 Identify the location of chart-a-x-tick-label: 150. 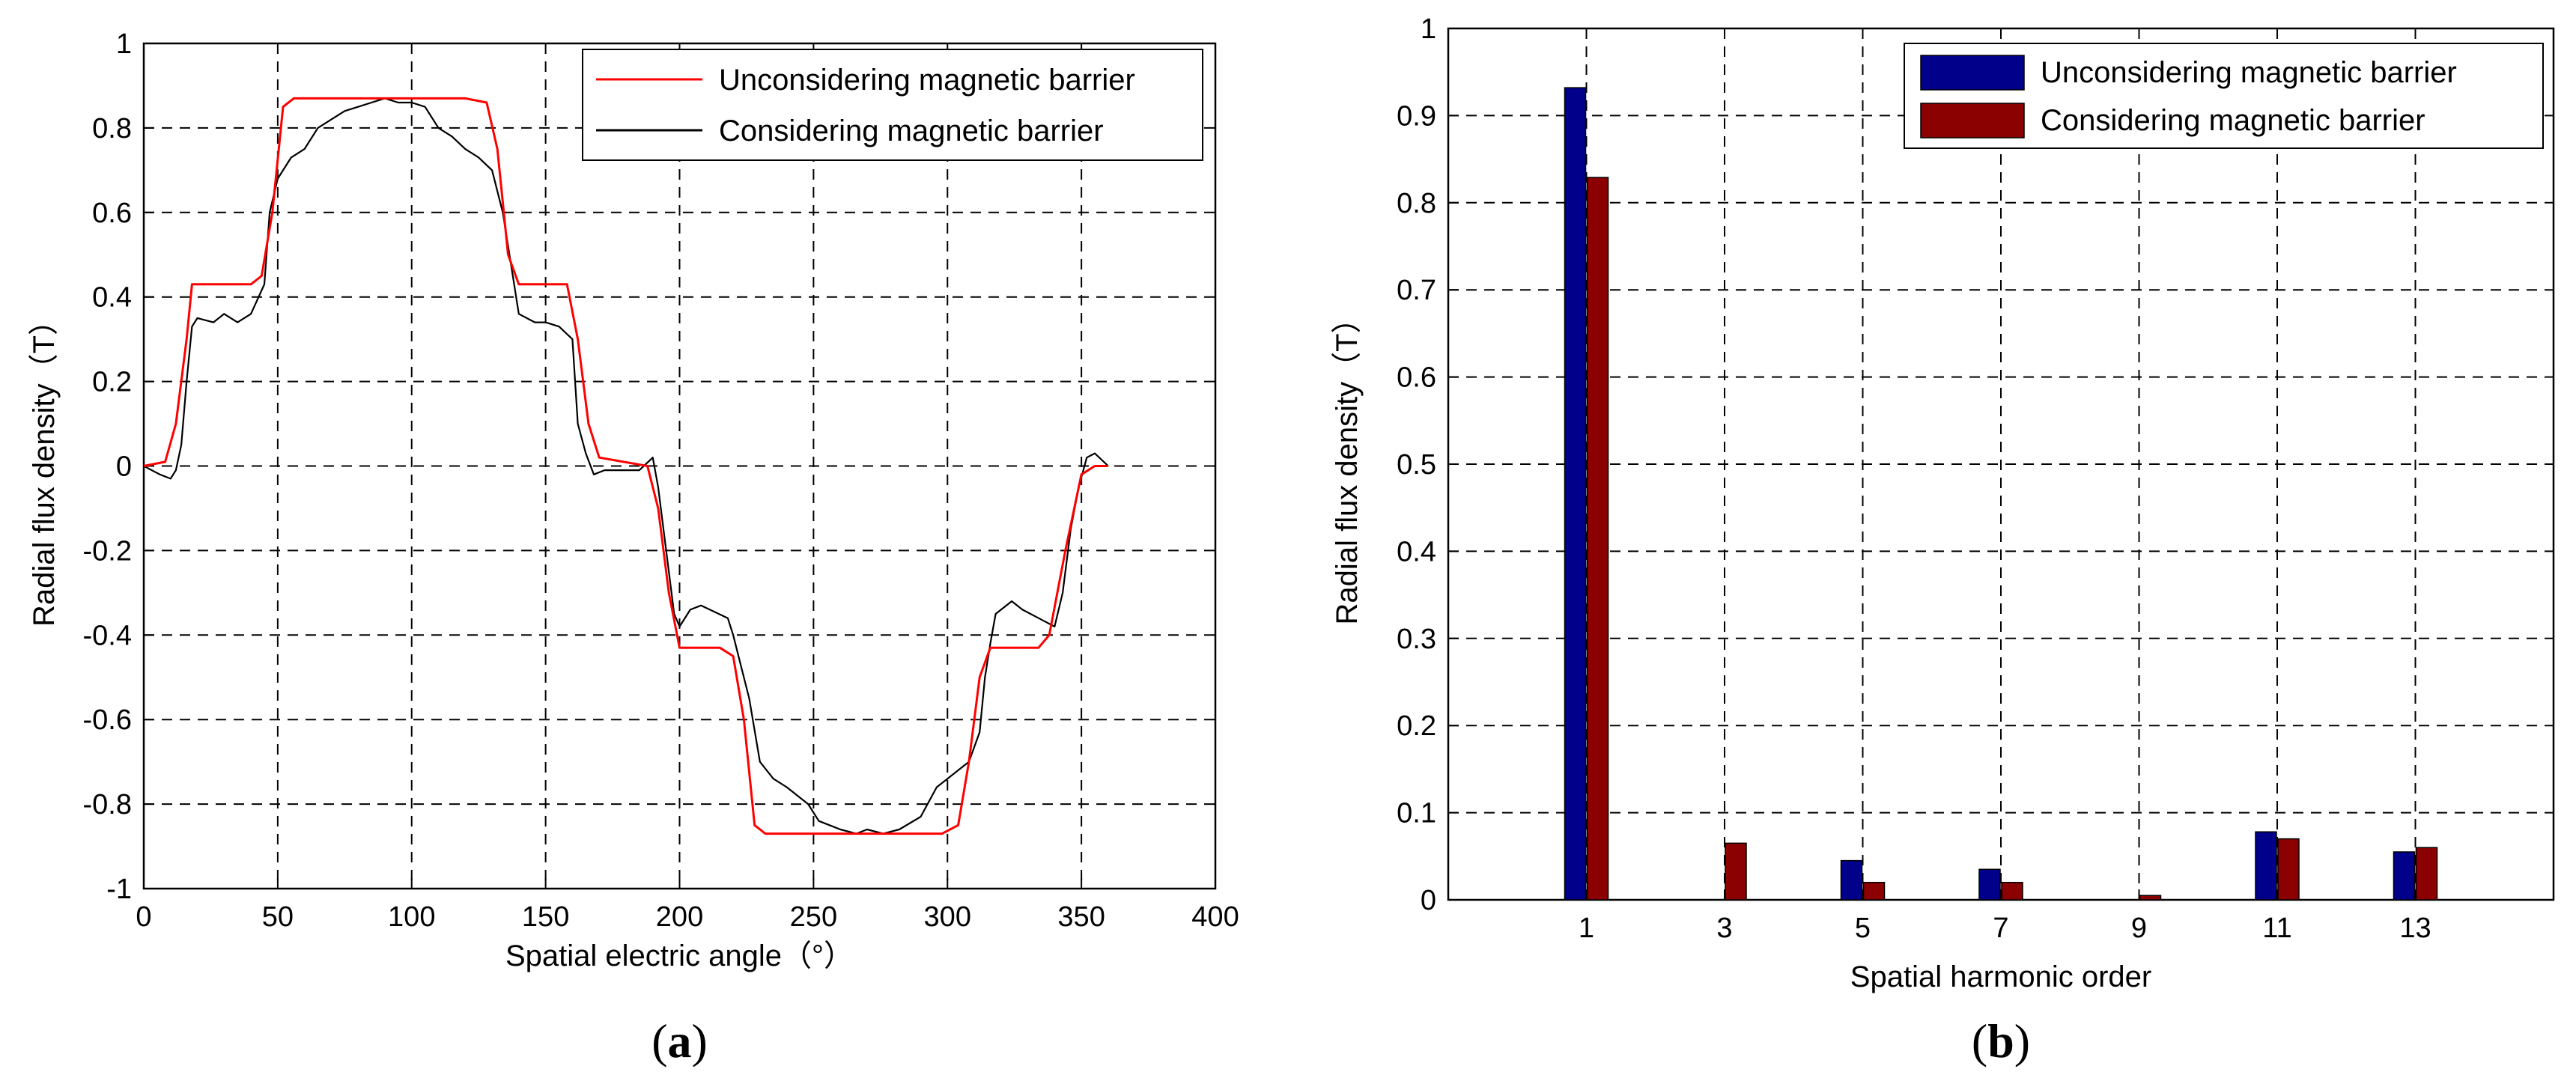
(545, 917).